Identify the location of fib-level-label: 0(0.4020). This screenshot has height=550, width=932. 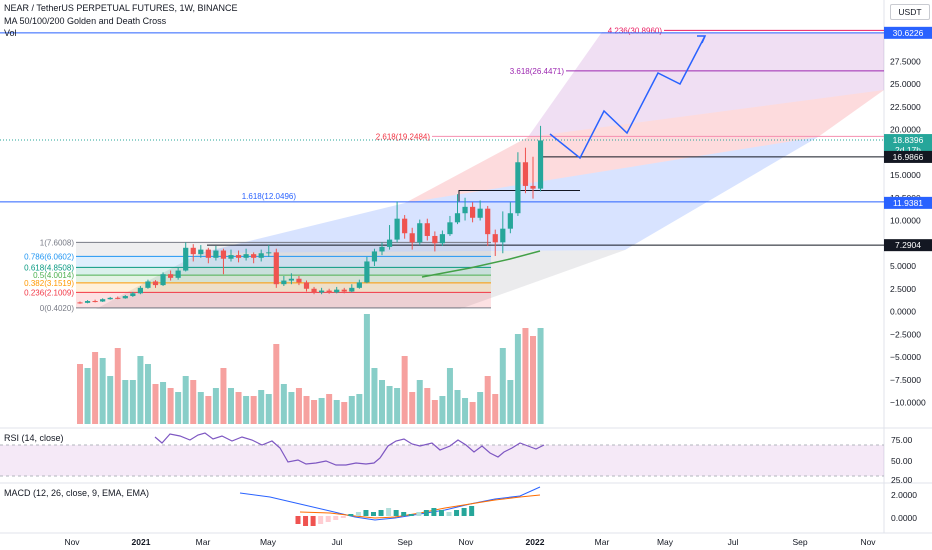
(57, 308).